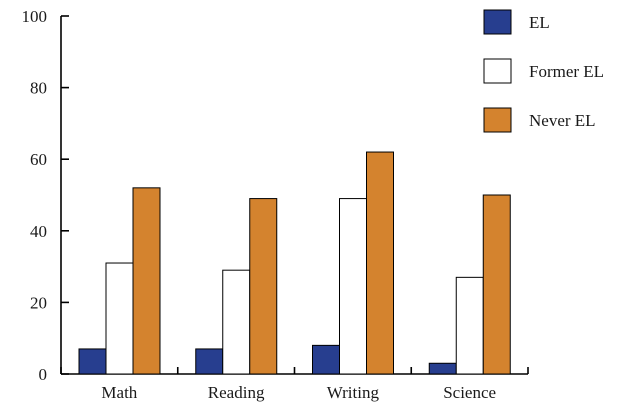  Describe the element at coordinates (236, 392) in the screenshot. I see `x-category-label: Reading` at that location.